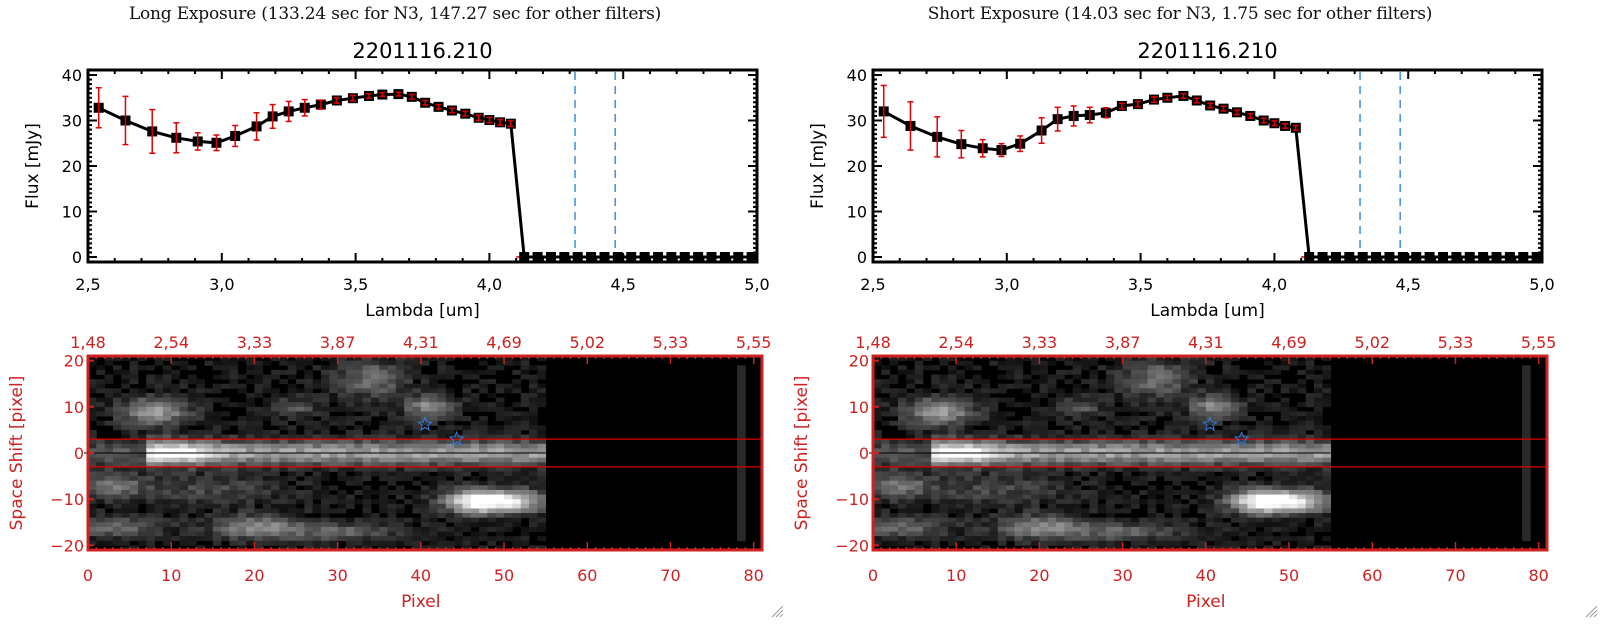  I want to click on y-tick-label: 20, so click(74, 361).